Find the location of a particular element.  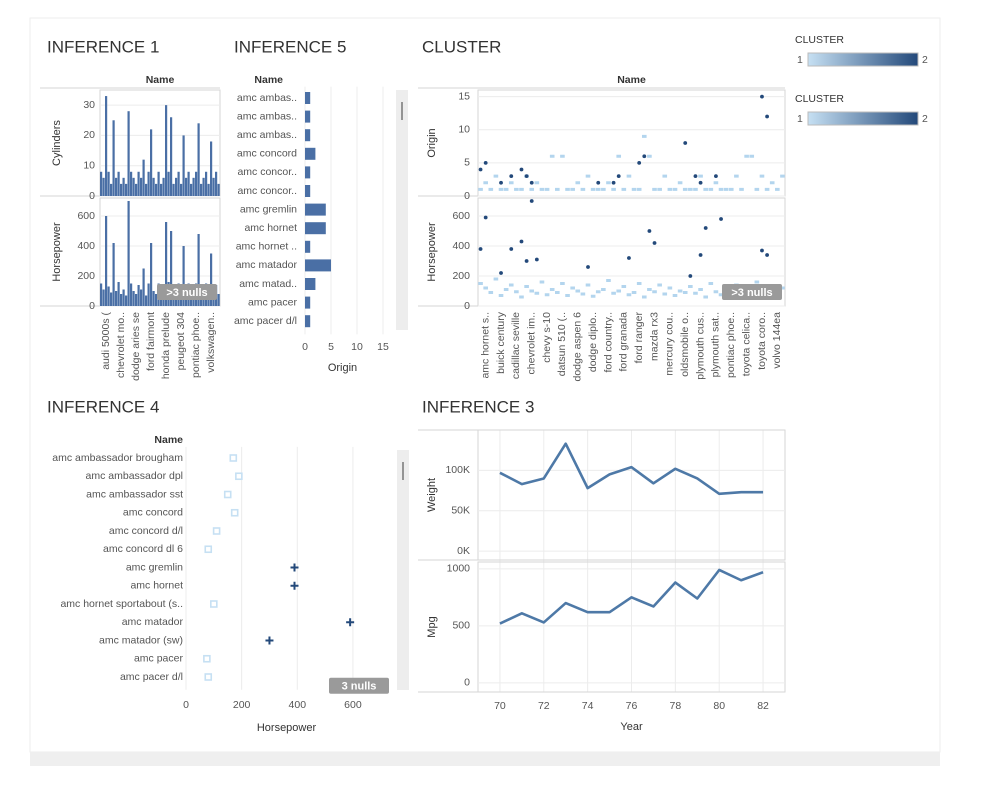

point-plus is located at coordinates (269, 640).